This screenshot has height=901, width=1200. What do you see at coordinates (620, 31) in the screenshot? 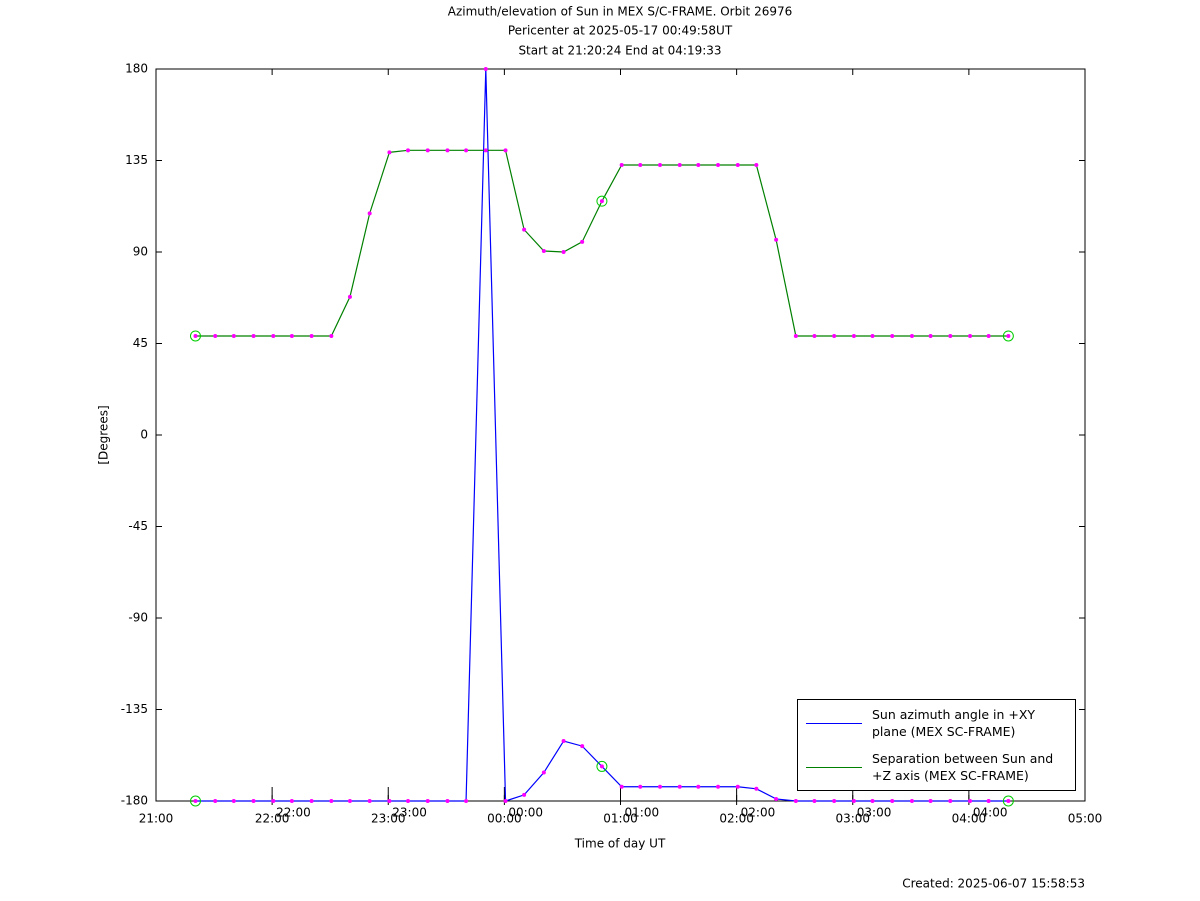
I see `chart-subtitle: Pericenter at 2025-05-17 00:49:58UT` at bounding box center [620, 31].